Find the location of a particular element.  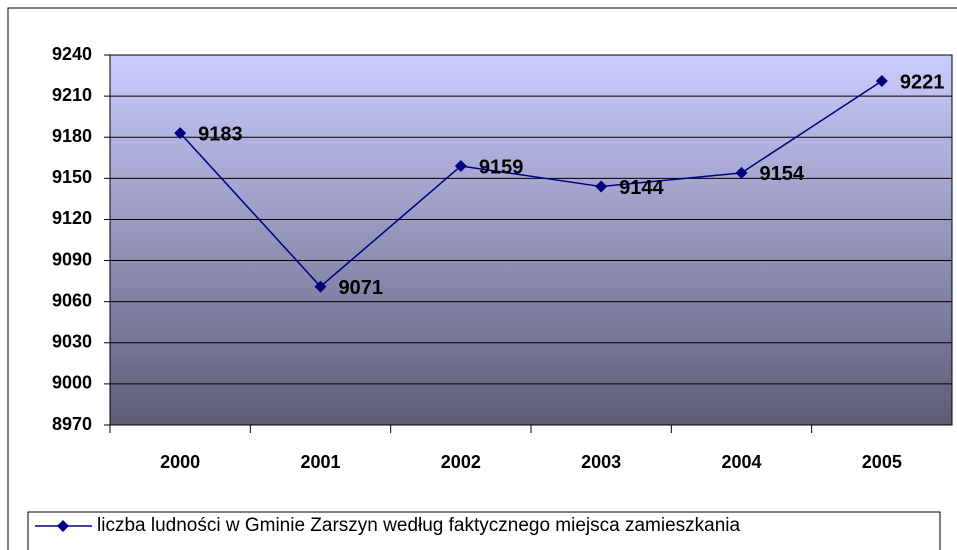

data-label: 9159 is located at coordinates (501, 167).